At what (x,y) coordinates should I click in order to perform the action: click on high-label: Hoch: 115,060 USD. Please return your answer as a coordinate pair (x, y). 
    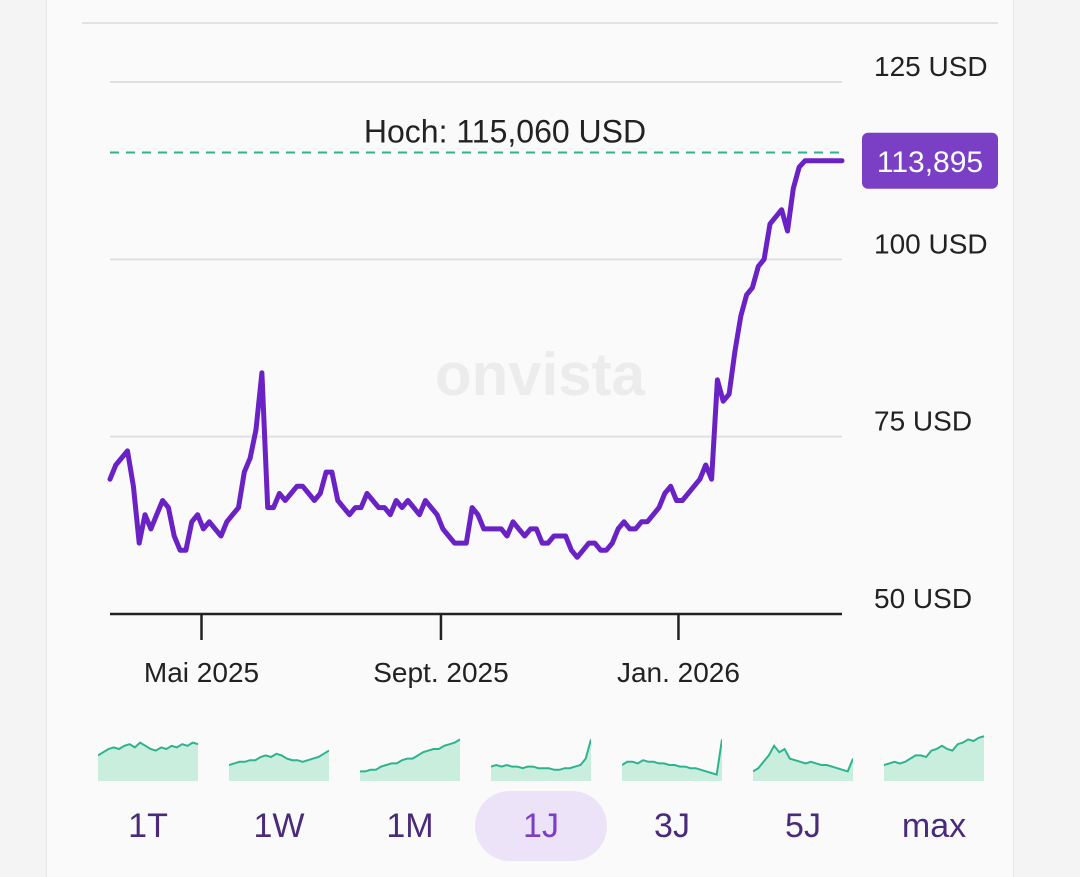
    Looking at the image, I should click on (505, 132).